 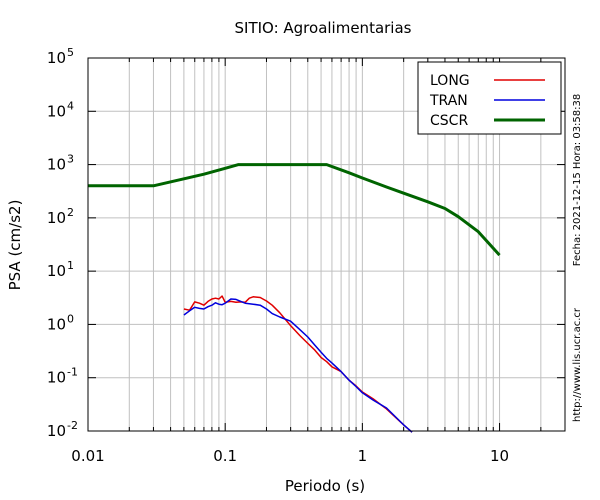 I want to click on x-tick-label: 0.01, so click(x=87, y=456).